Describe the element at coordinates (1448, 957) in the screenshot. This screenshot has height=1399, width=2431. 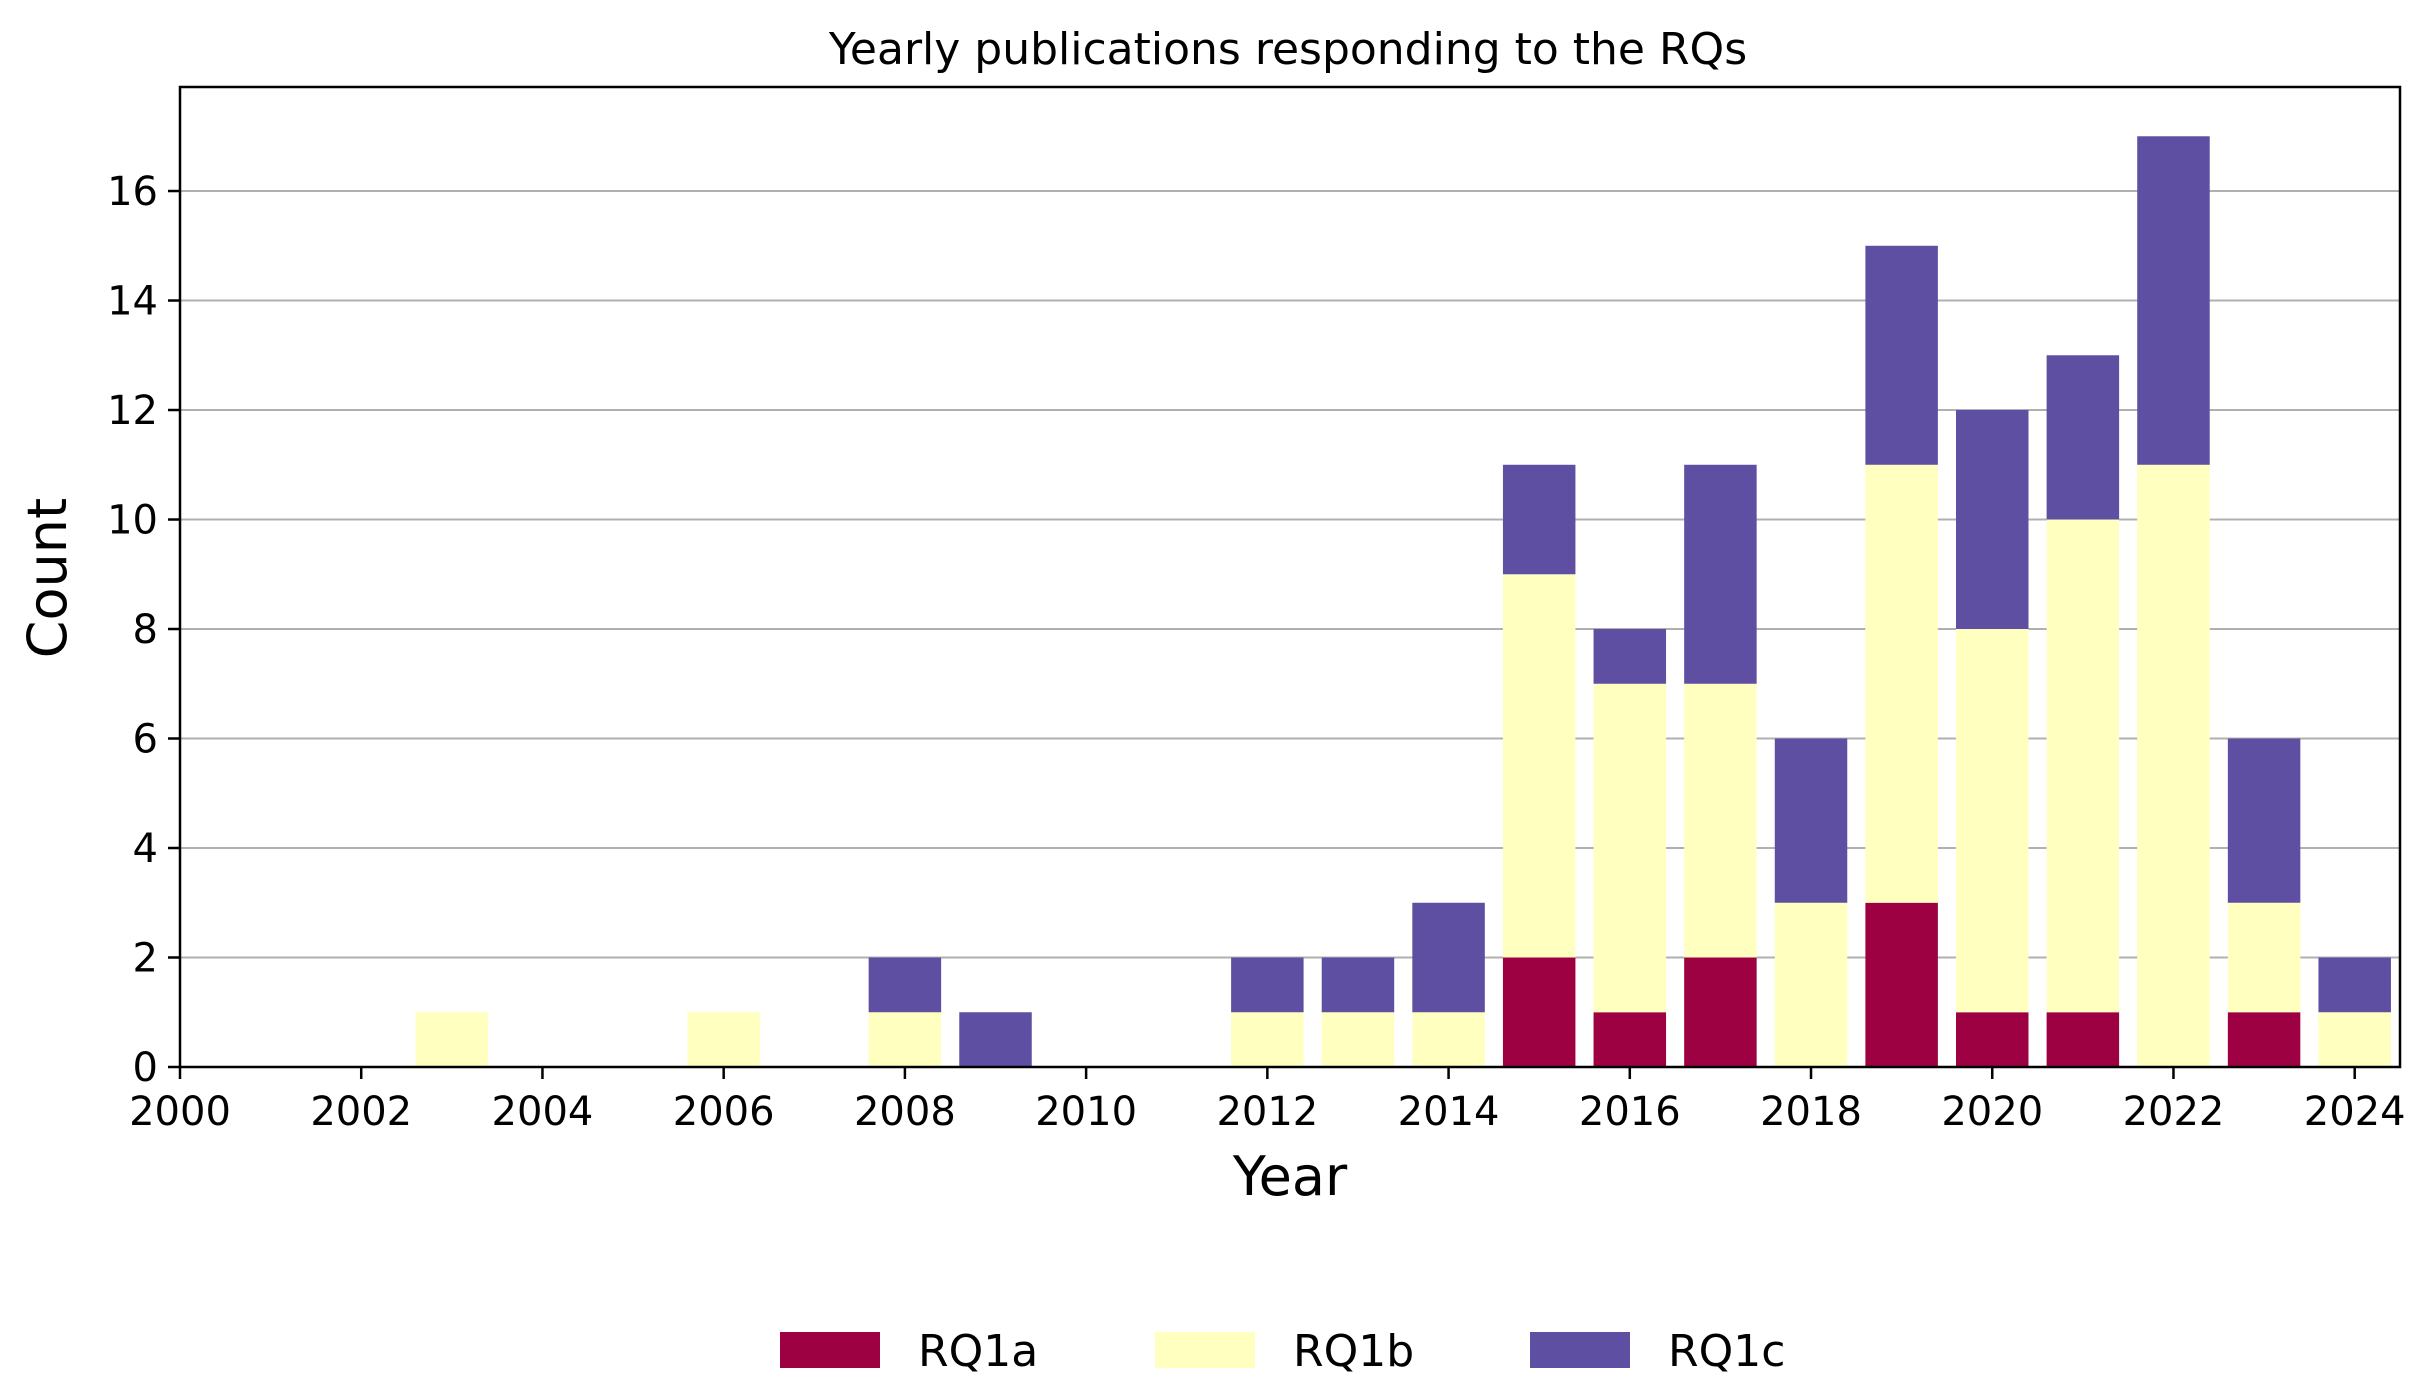
I see `bar-RQ1c-2014` at that location.